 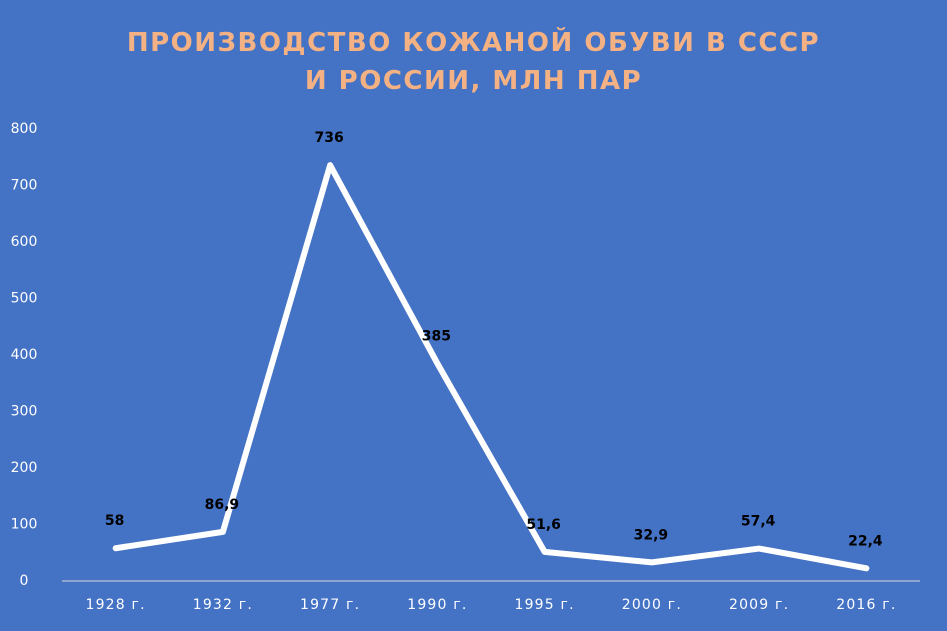 What do you see at coordinates (24, 129) in the screenshot?
I see `y-tick-label: 800` at bounding box center [24, 129].